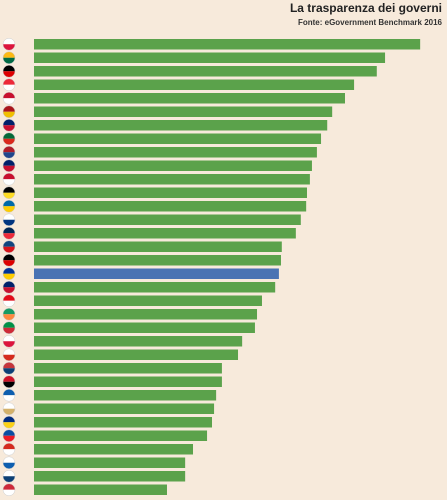 Image resolution: width=447 pixels, height=500 pixels. Describe the element at coordinates (366, 8) in the screenshot. I see `chart-title: La trasparenza dei governi` at that location.